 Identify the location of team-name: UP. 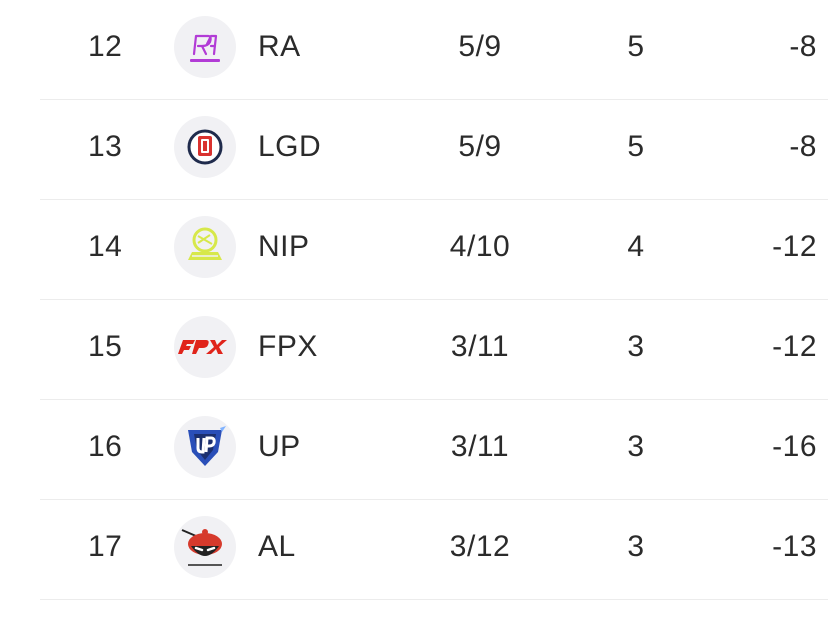
(279, 446).